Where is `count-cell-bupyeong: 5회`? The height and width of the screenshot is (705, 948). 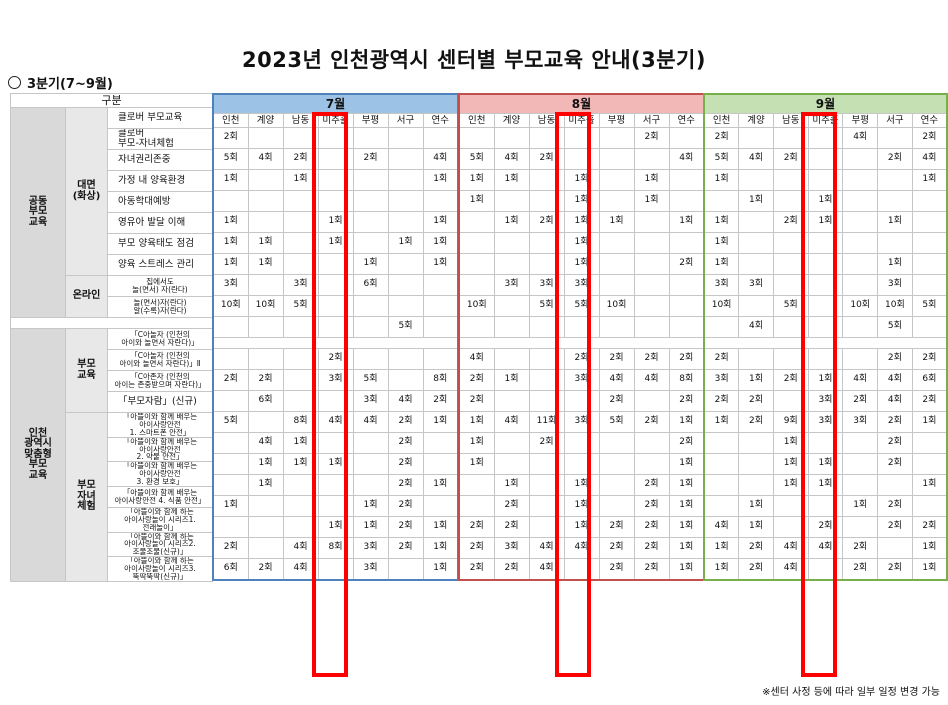
count-cell-bupyeong: 5회 is located at coordinates (616, 422).